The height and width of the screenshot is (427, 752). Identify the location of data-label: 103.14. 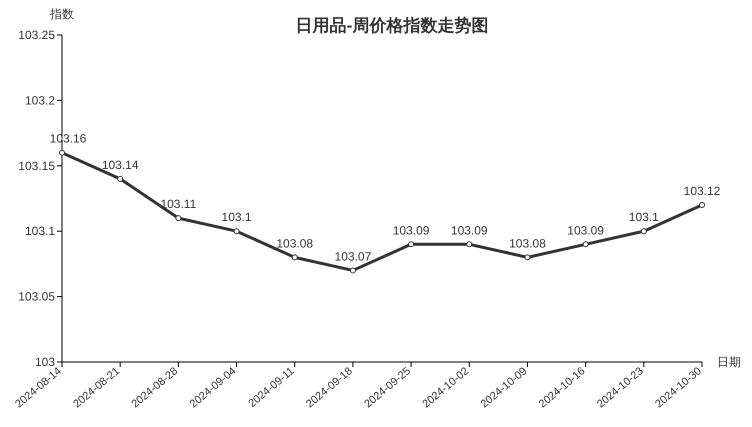
(120, 165).